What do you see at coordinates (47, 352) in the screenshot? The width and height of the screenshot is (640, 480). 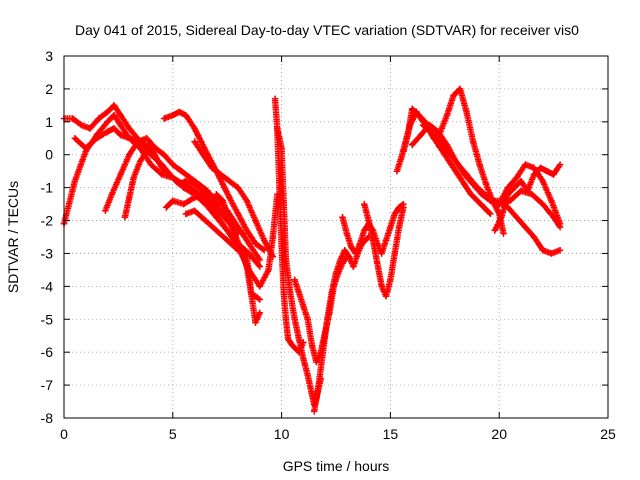 I see `y-tick-label: -6` at bounding box center [47, 352].